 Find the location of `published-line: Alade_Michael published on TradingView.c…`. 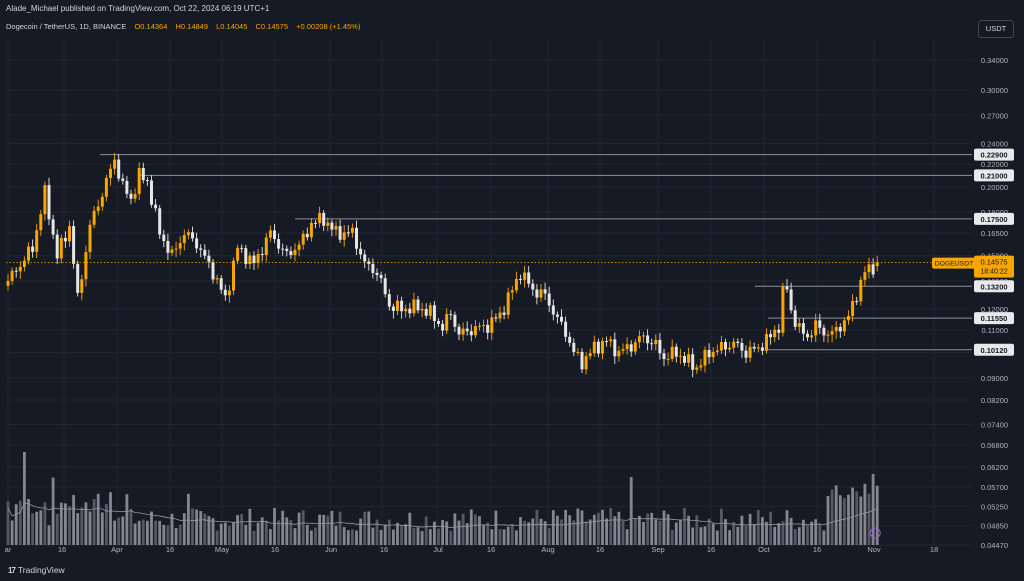

published-line: Alade_Michael published on TradingView.c… is located at coordinates (138, 8).